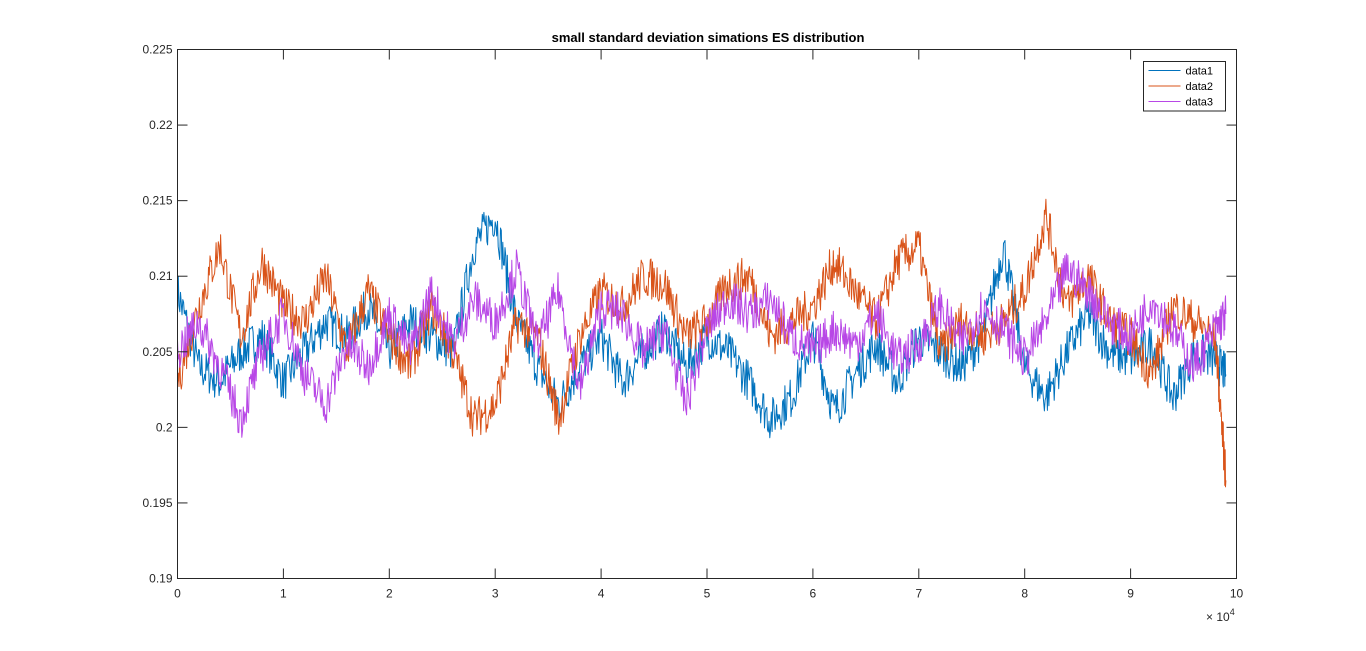 The width and height of the screenshot is (1366, 651). What do you see at coordinates (1200, 72) in the screenshot?
I see `legend-label-data1: data1` at bounding box center [1200, 72].